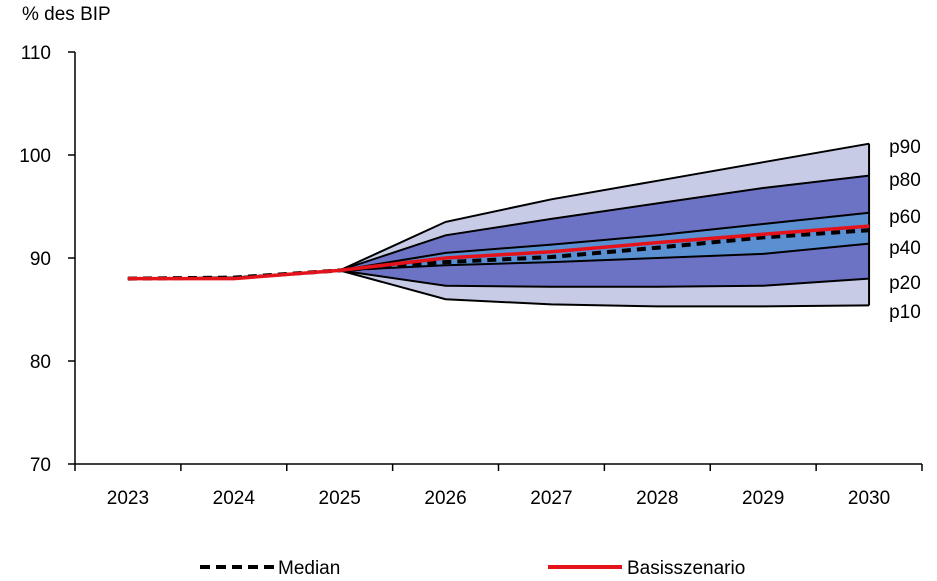  I want to click on x-tick-label: 2029, so click(763, 498).